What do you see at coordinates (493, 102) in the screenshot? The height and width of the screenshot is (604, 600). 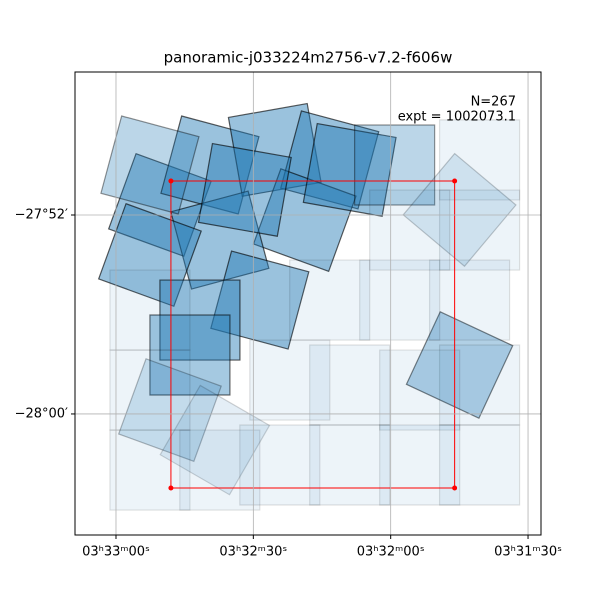 I see `annotation: N=267` at bounding box center [493, 102].